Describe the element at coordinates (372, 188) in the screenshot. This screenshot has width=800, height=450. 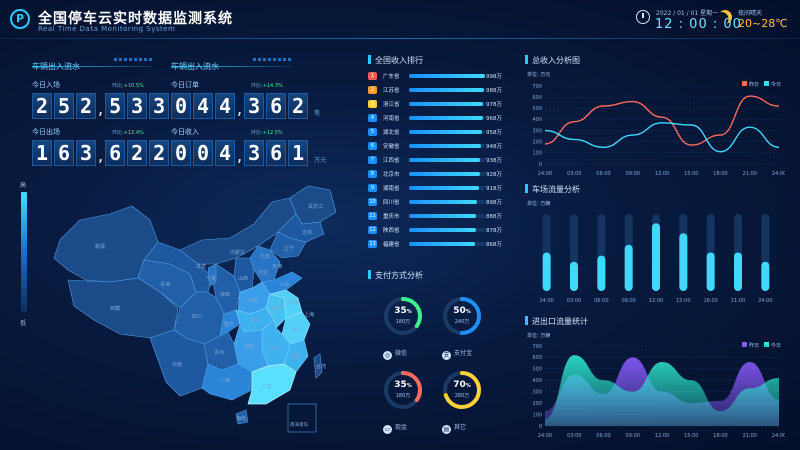
I see `rank-badge: 9` at that location.